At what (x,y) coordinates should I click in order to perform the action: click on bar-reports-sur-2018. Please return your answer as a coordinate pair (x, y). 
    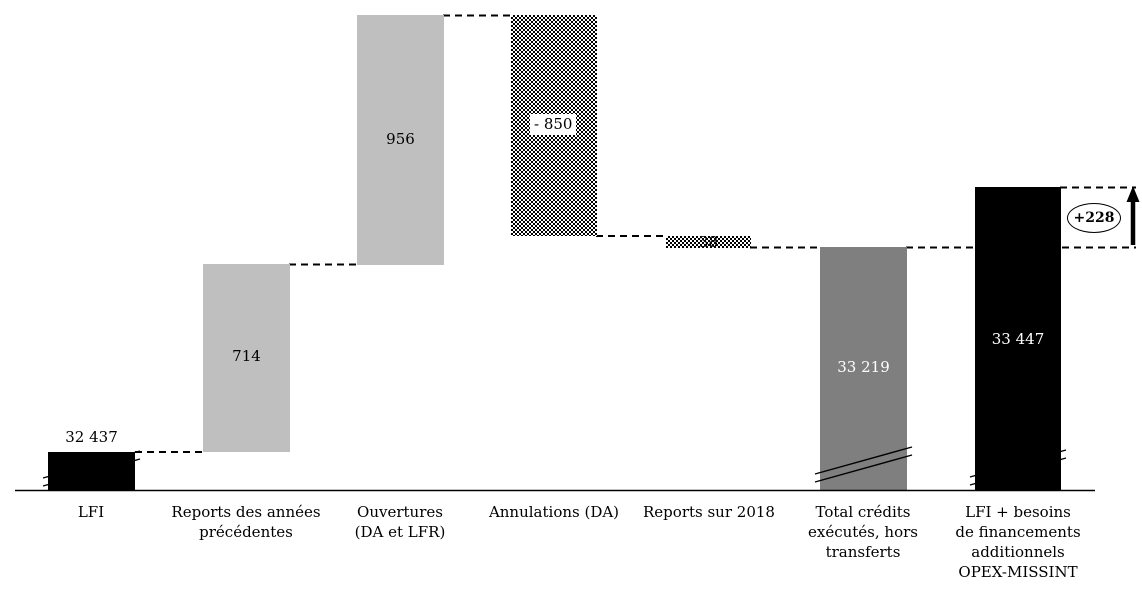
    Looking at the image, I should click on (708, 242).